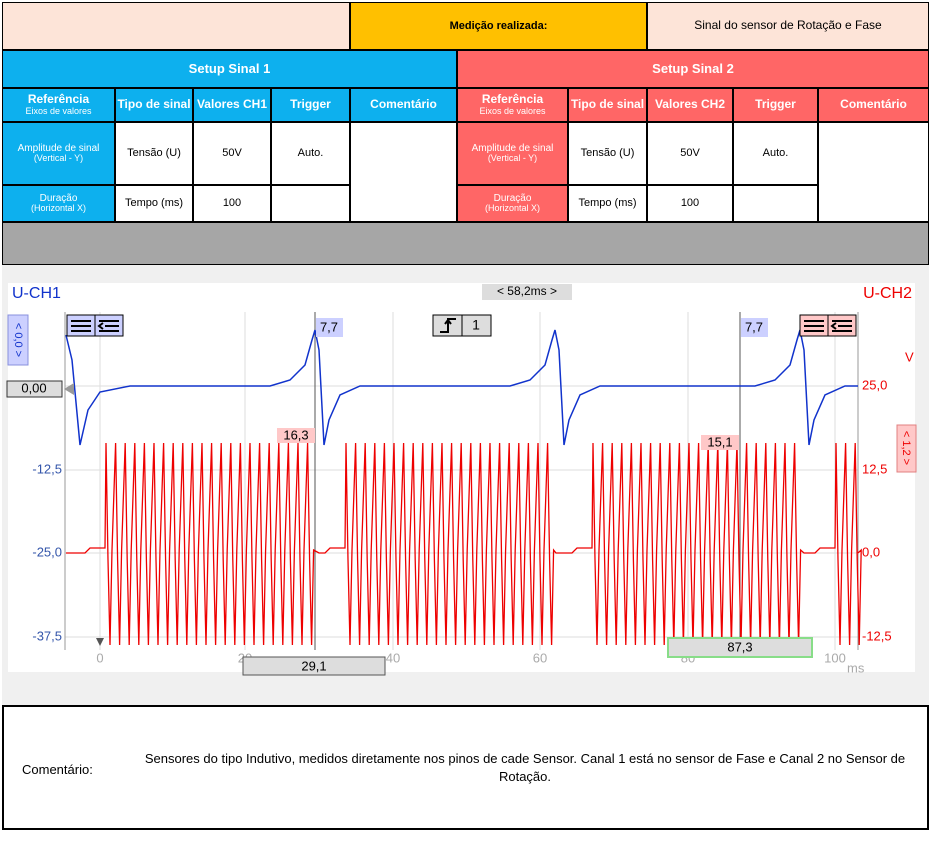  I want to click on column-header: Trigger, so click(775, 105).